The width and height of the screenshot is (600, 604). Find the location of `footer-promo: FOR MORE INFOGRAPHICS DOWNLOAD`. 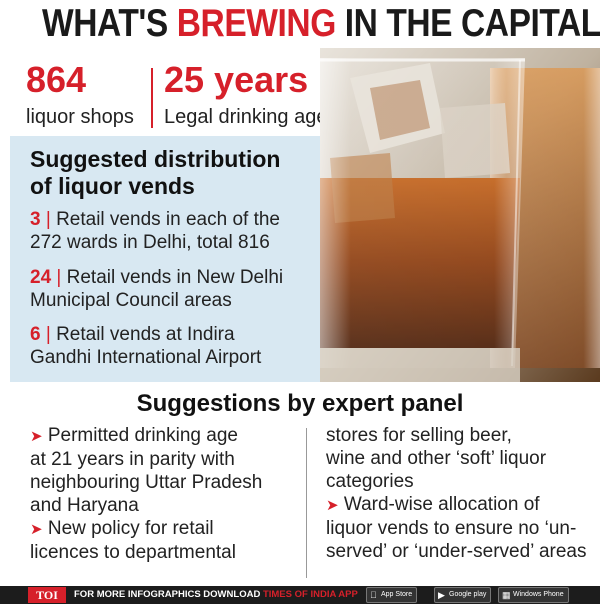

footer-promo: FOR MORE INFOGRAPHICS DOWNLOAD is located at coordinates (168, 594).